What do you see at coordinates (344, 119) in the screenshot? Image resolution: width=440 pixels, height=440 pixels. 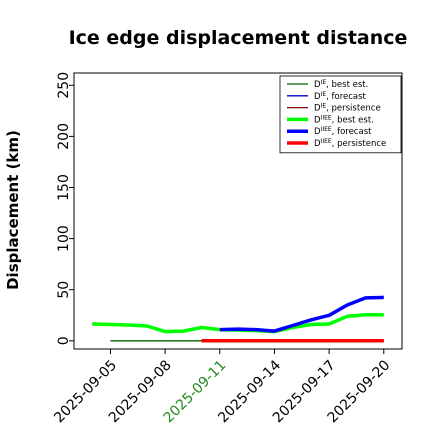 I see `legend-entry: DIIEE, best est.` at bounding box center [344, 119].